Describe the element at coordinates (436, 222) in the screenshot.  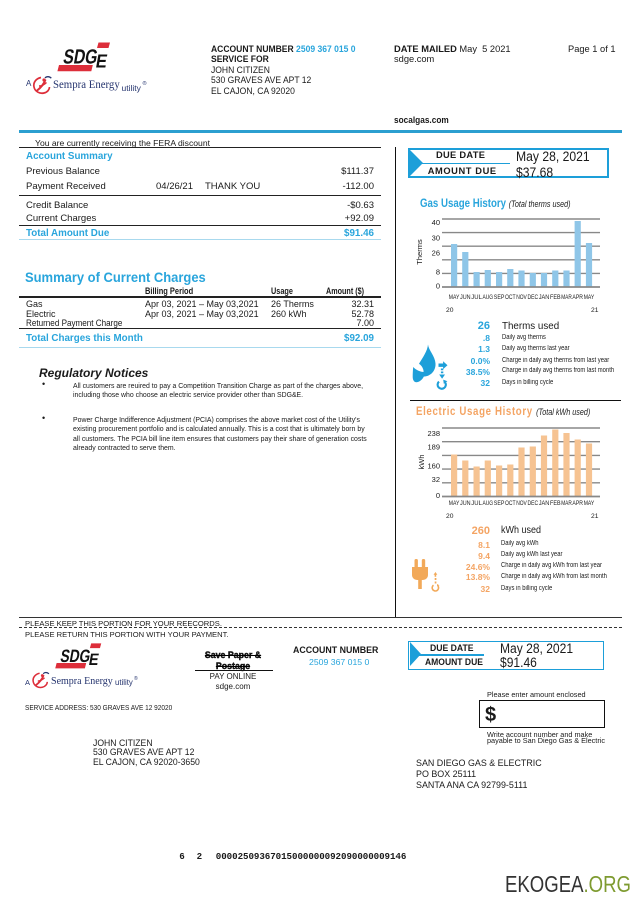
I see `svg-text: 40` at that location.